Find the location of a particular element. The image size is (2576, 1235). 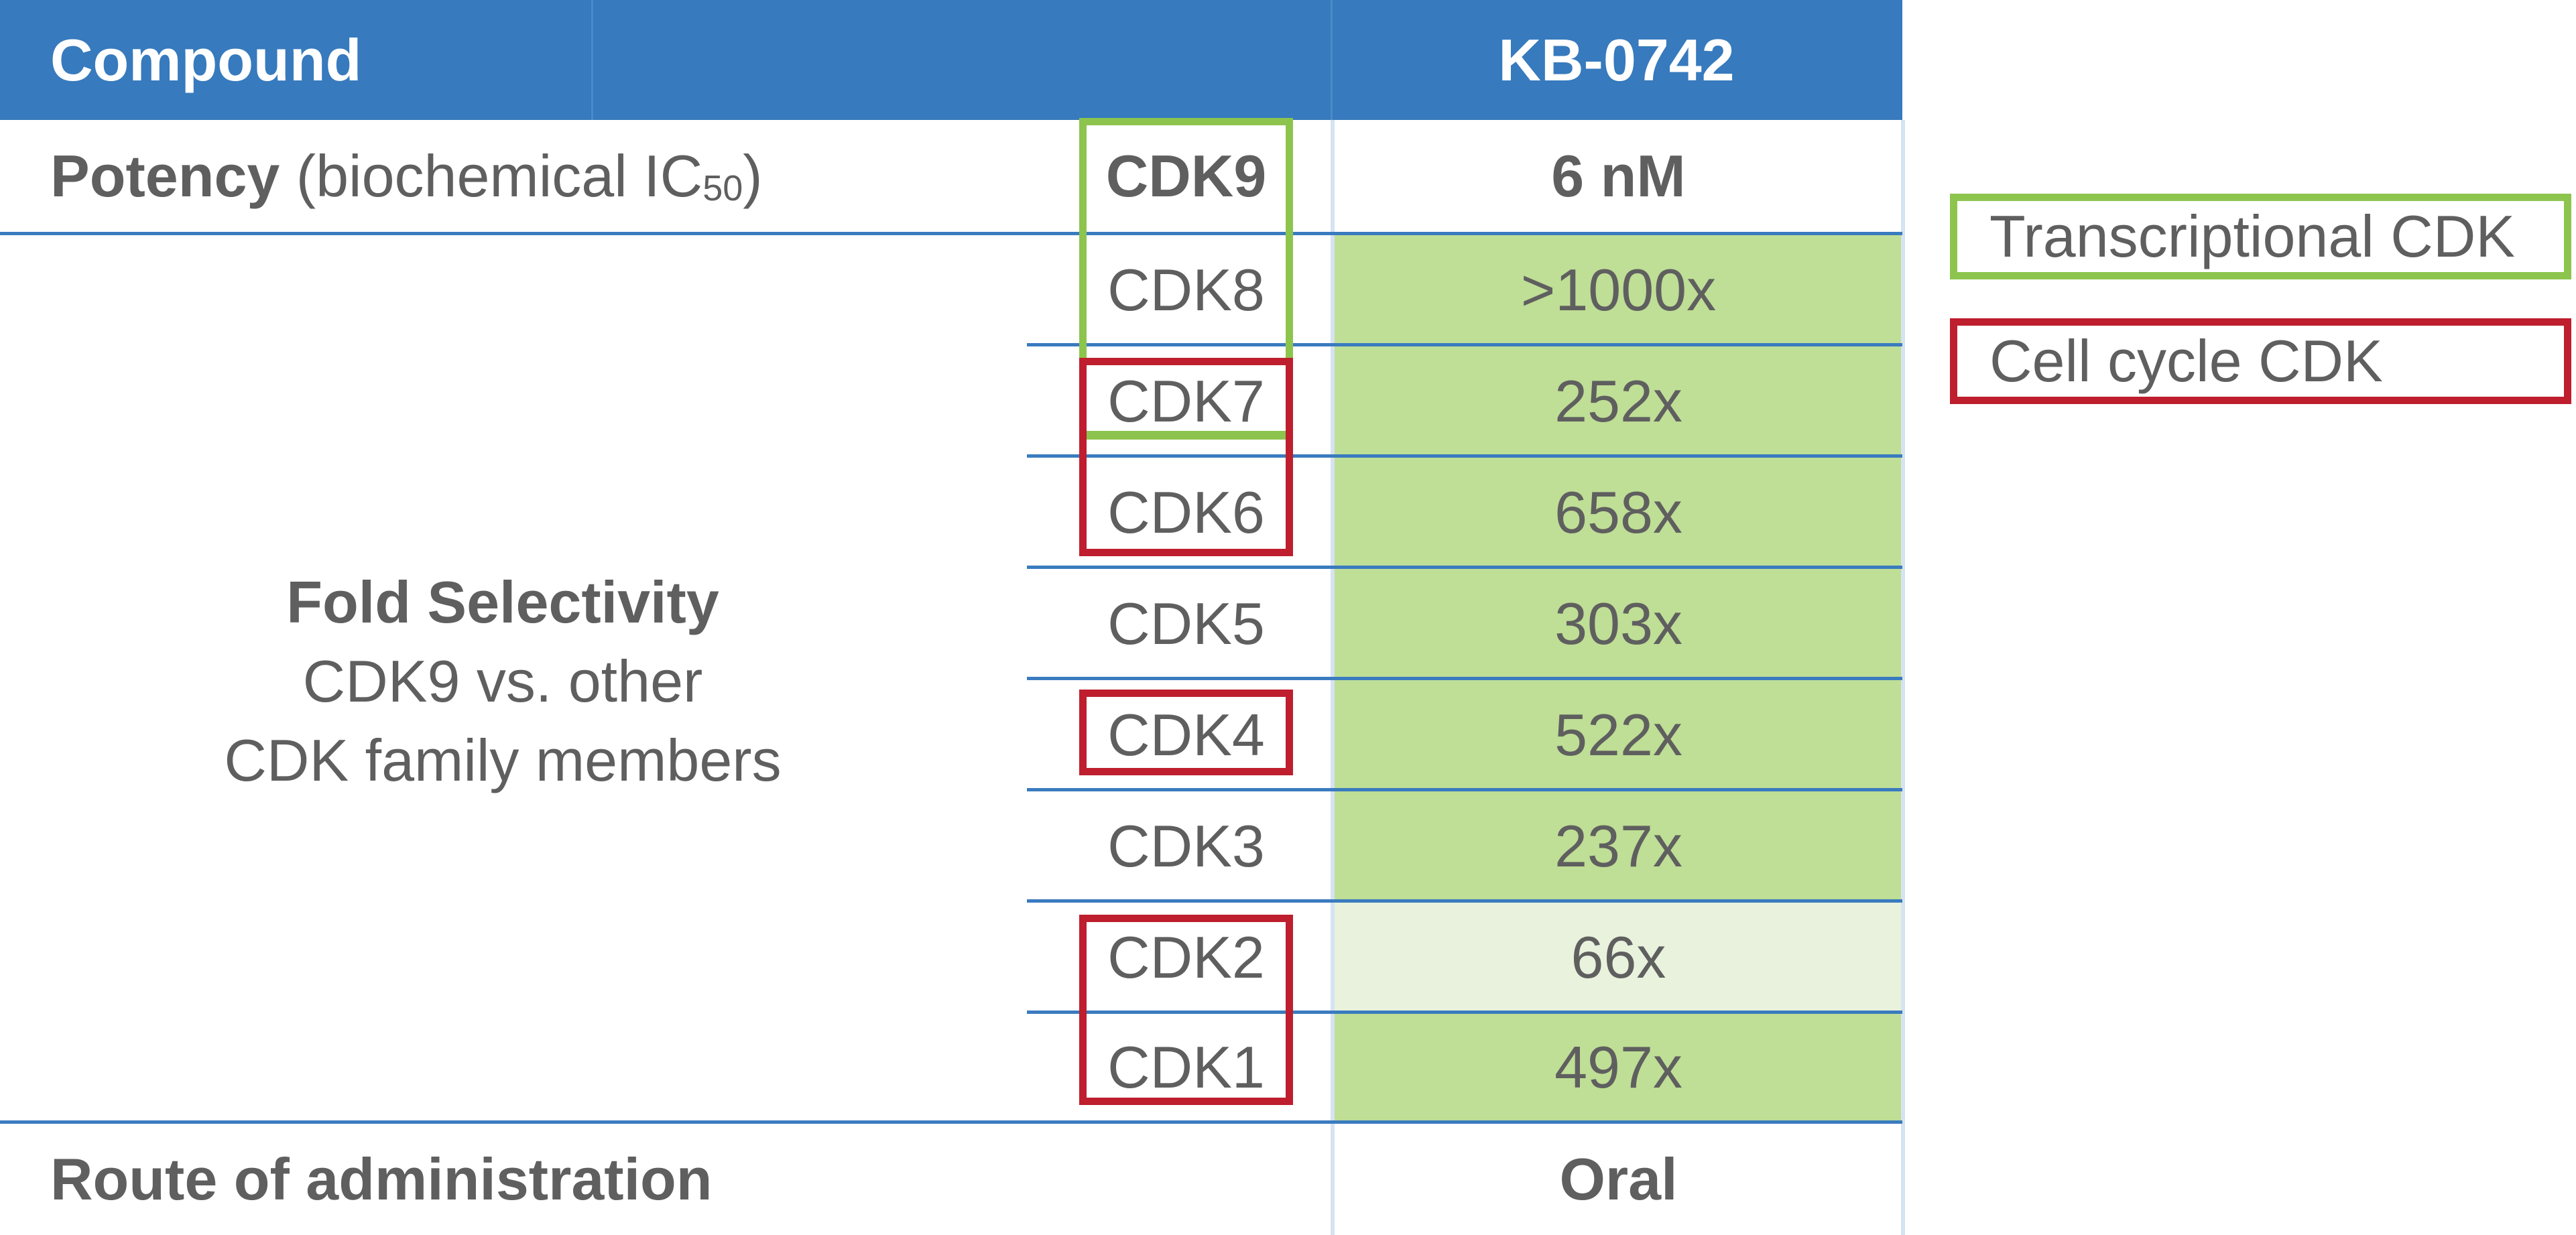

selectivity-subtitle-1: CDK9 vs. other is located at coordinates (502, 681).